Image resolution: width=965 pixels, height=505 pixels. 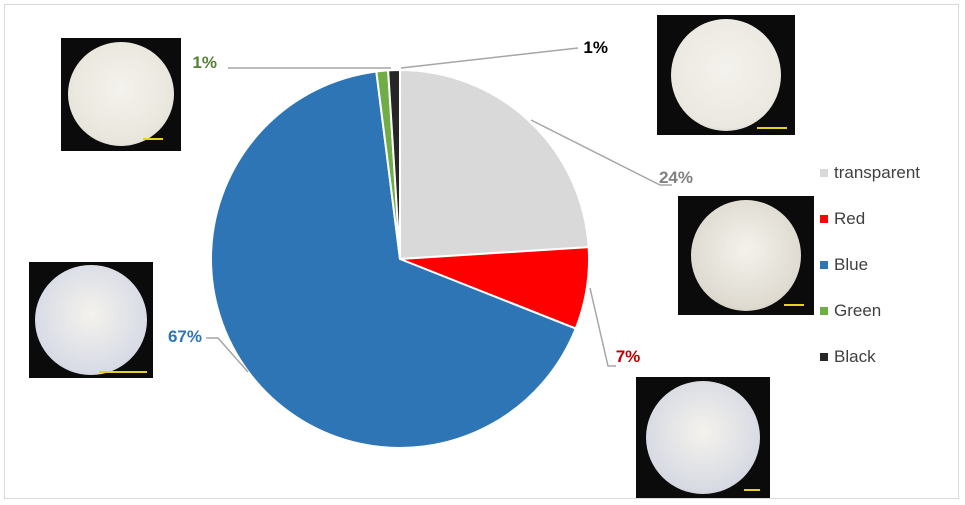 I want to click on leader-line-black, so click(x=489, y=58).